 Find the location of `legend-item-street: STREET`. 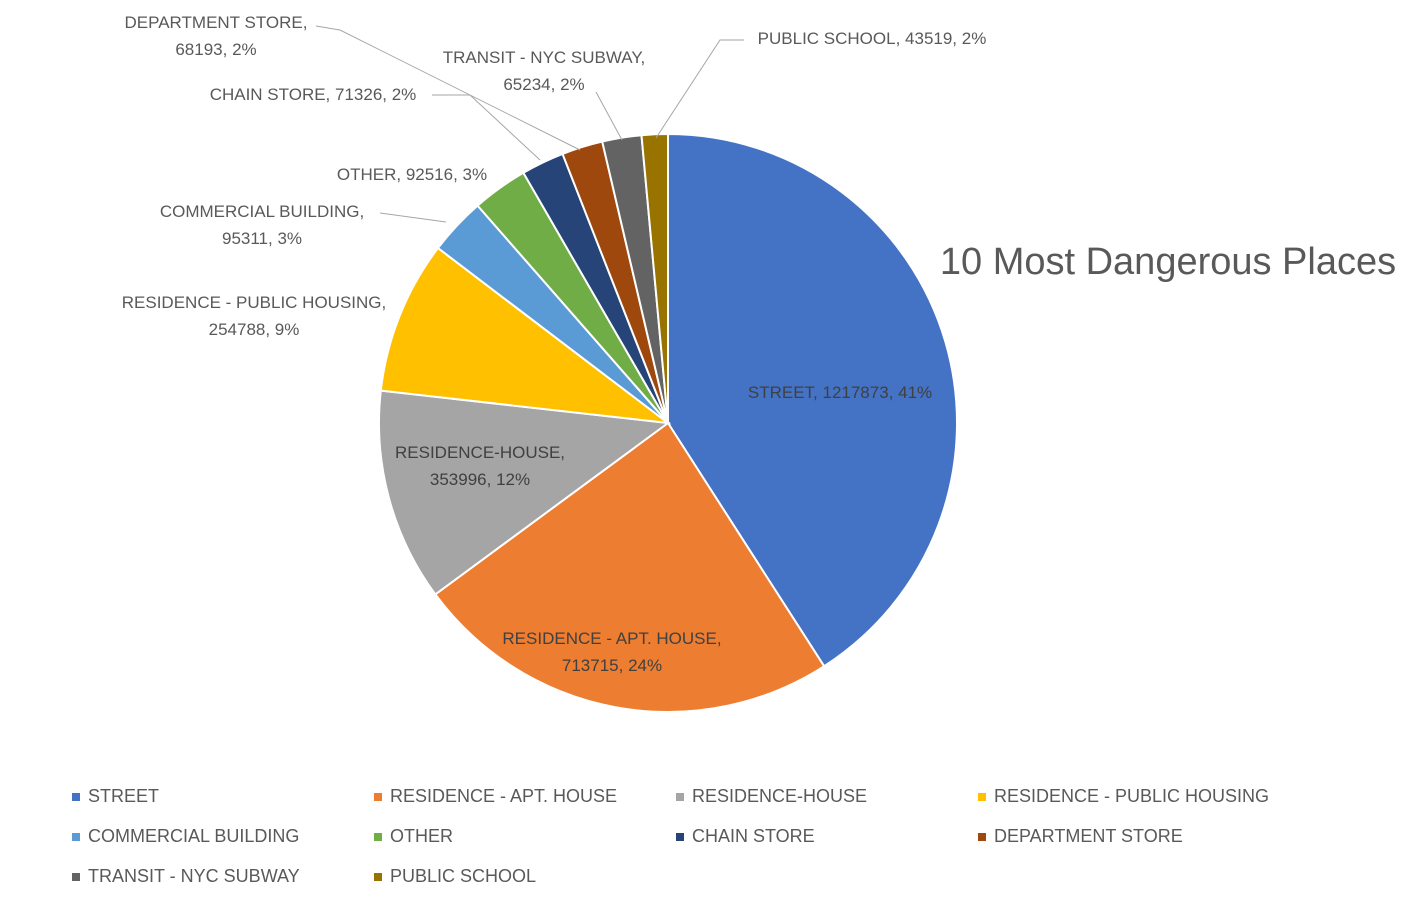

legend-item-street: STREET is located at coordinates (115, 796).